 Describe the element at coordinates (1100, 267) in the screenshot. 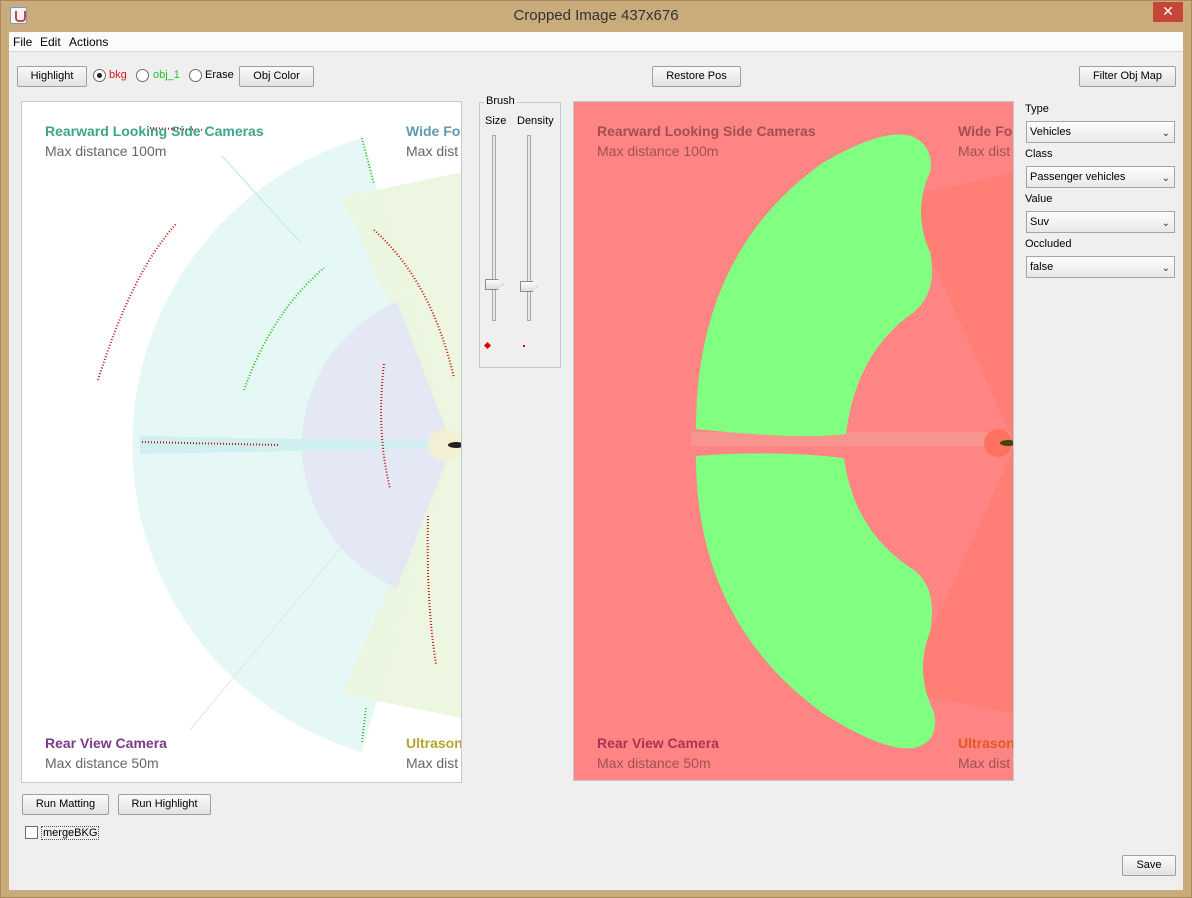

I see `occluded-select: false ⌄` at that location.